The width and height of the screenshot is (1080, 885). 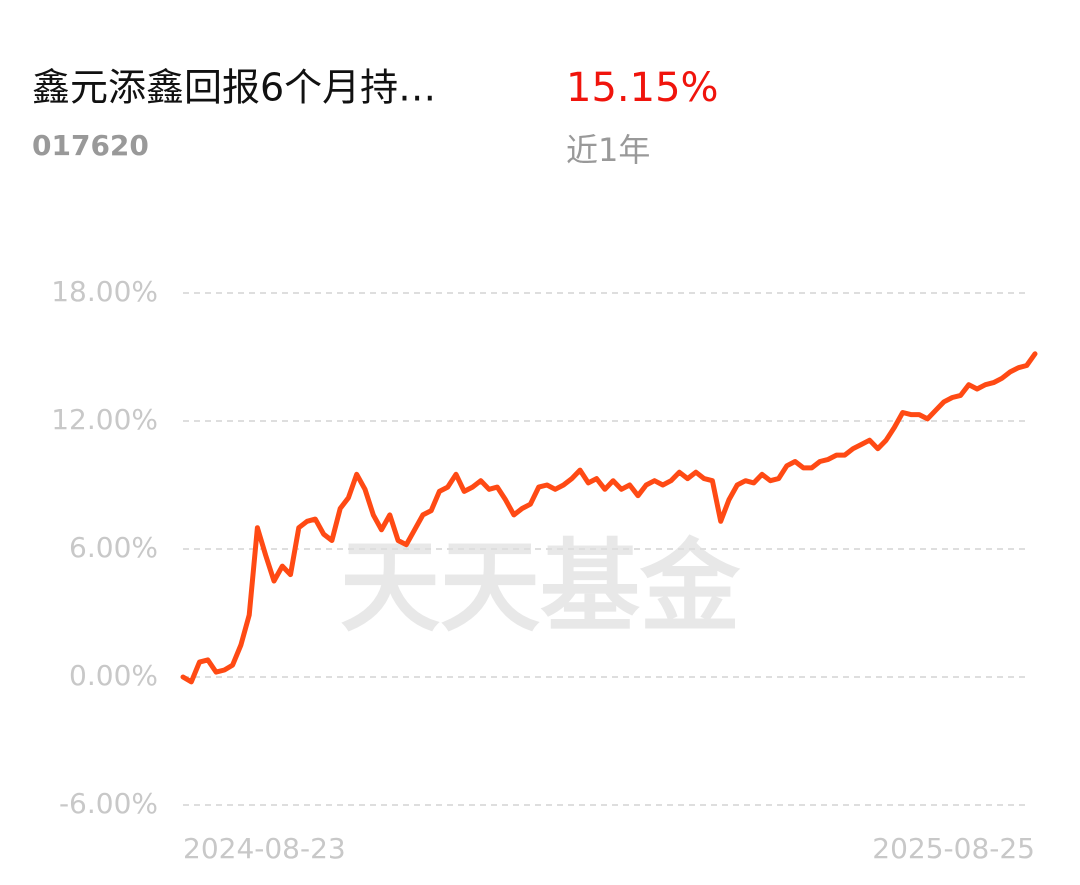 I want to click on y-tick-label: 6.00%, so click(x=113, y=547).